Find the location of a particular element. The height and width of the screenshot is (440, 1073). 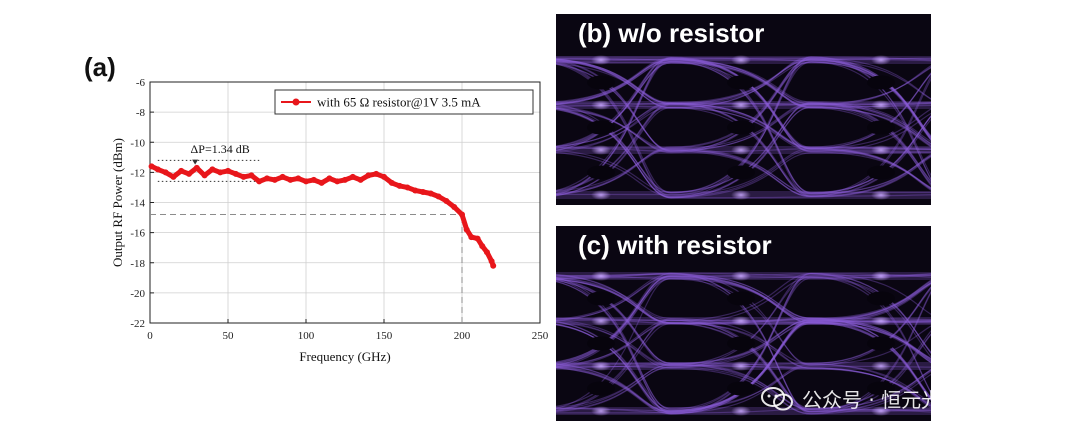

eye-traces is located at coordinates (743, 127).